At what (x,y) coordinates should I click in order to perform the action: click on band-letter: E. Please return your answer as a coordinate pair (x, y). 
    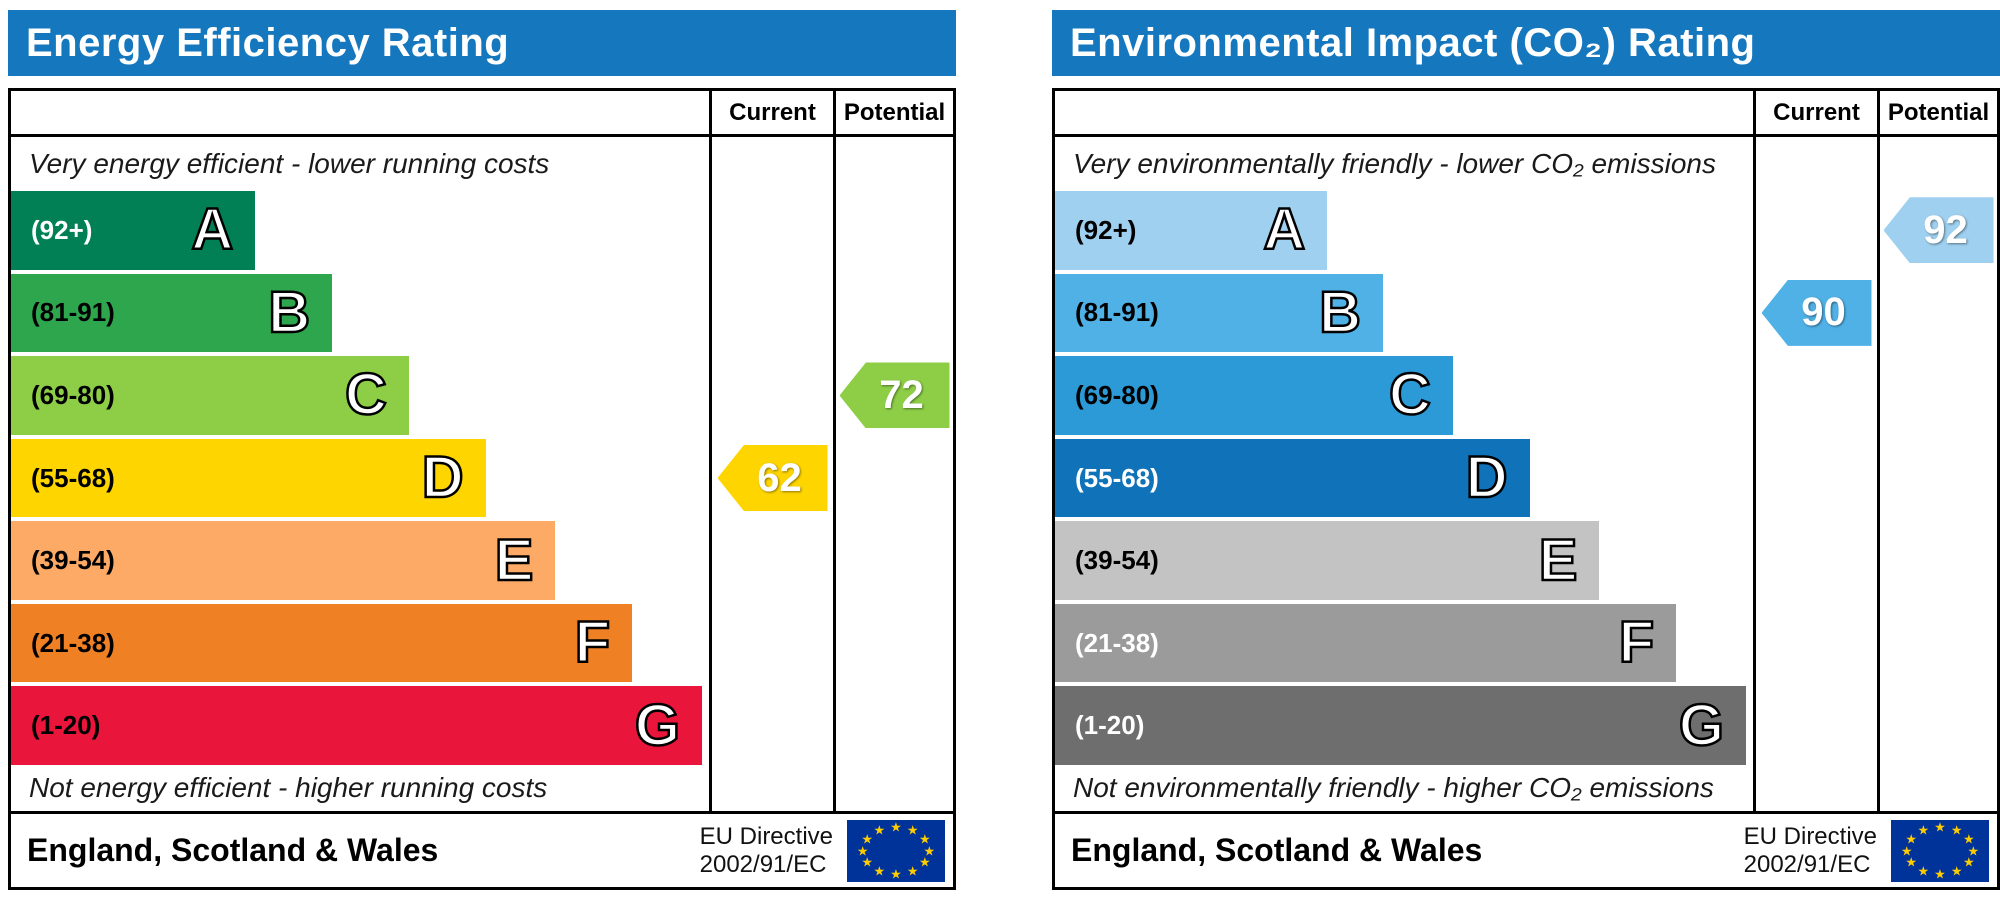
    Looking at the image, I should click on (1558, 560).